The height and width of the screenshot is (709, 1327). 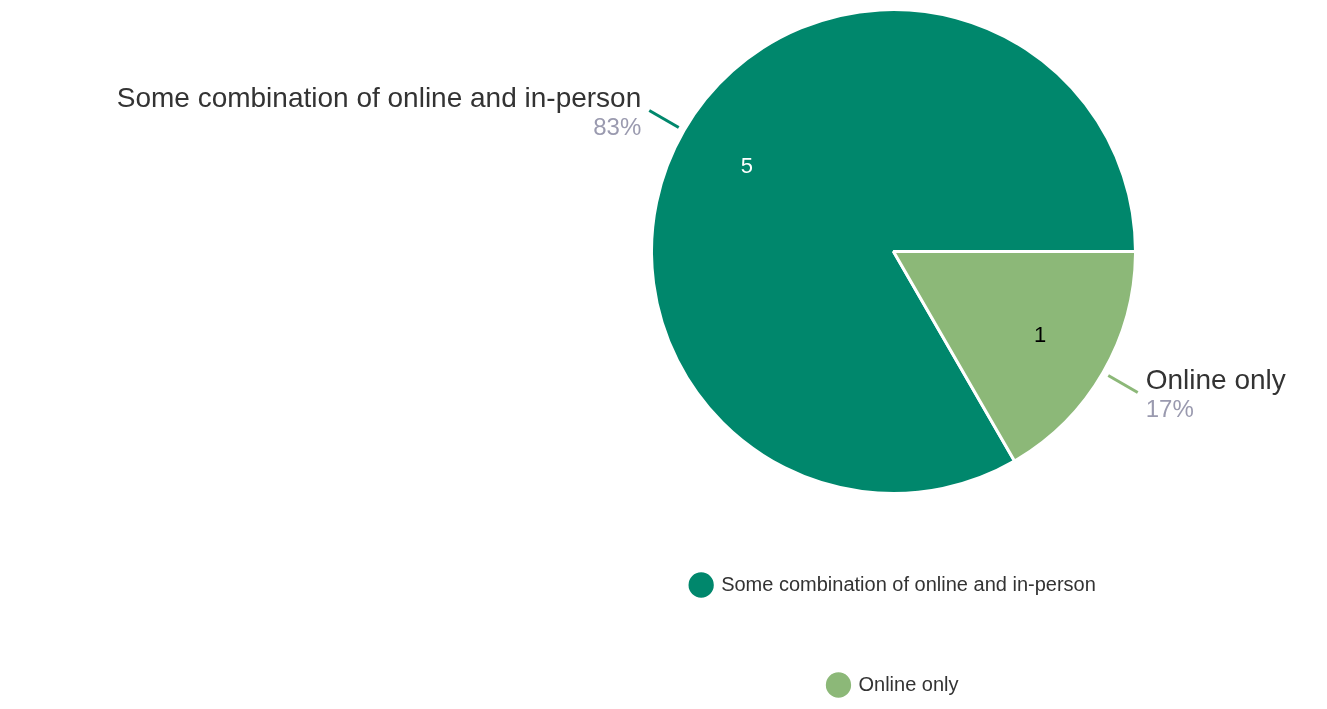 What do you see at coordinates (1040, 335) in the screenshot?
I see `data-label: 1` at bounding box center [1040, 335].